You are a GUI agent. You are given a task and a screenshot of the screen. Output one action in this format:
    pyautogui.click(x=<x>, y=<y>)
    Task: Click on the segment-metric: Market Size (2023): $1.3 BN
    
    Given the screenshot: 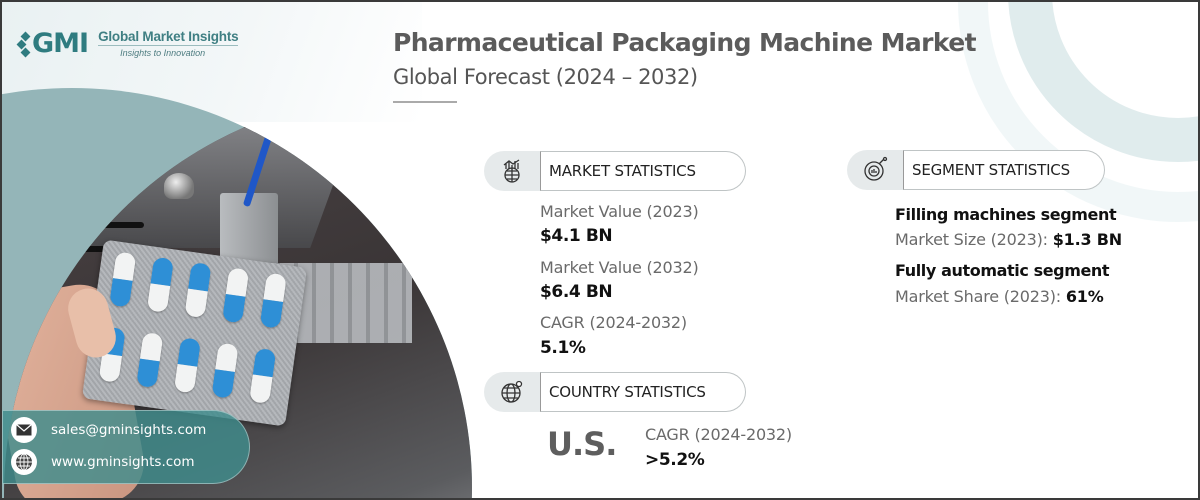 What is the action you would take?
    pyautogui.click(x=1008, y=239)
    